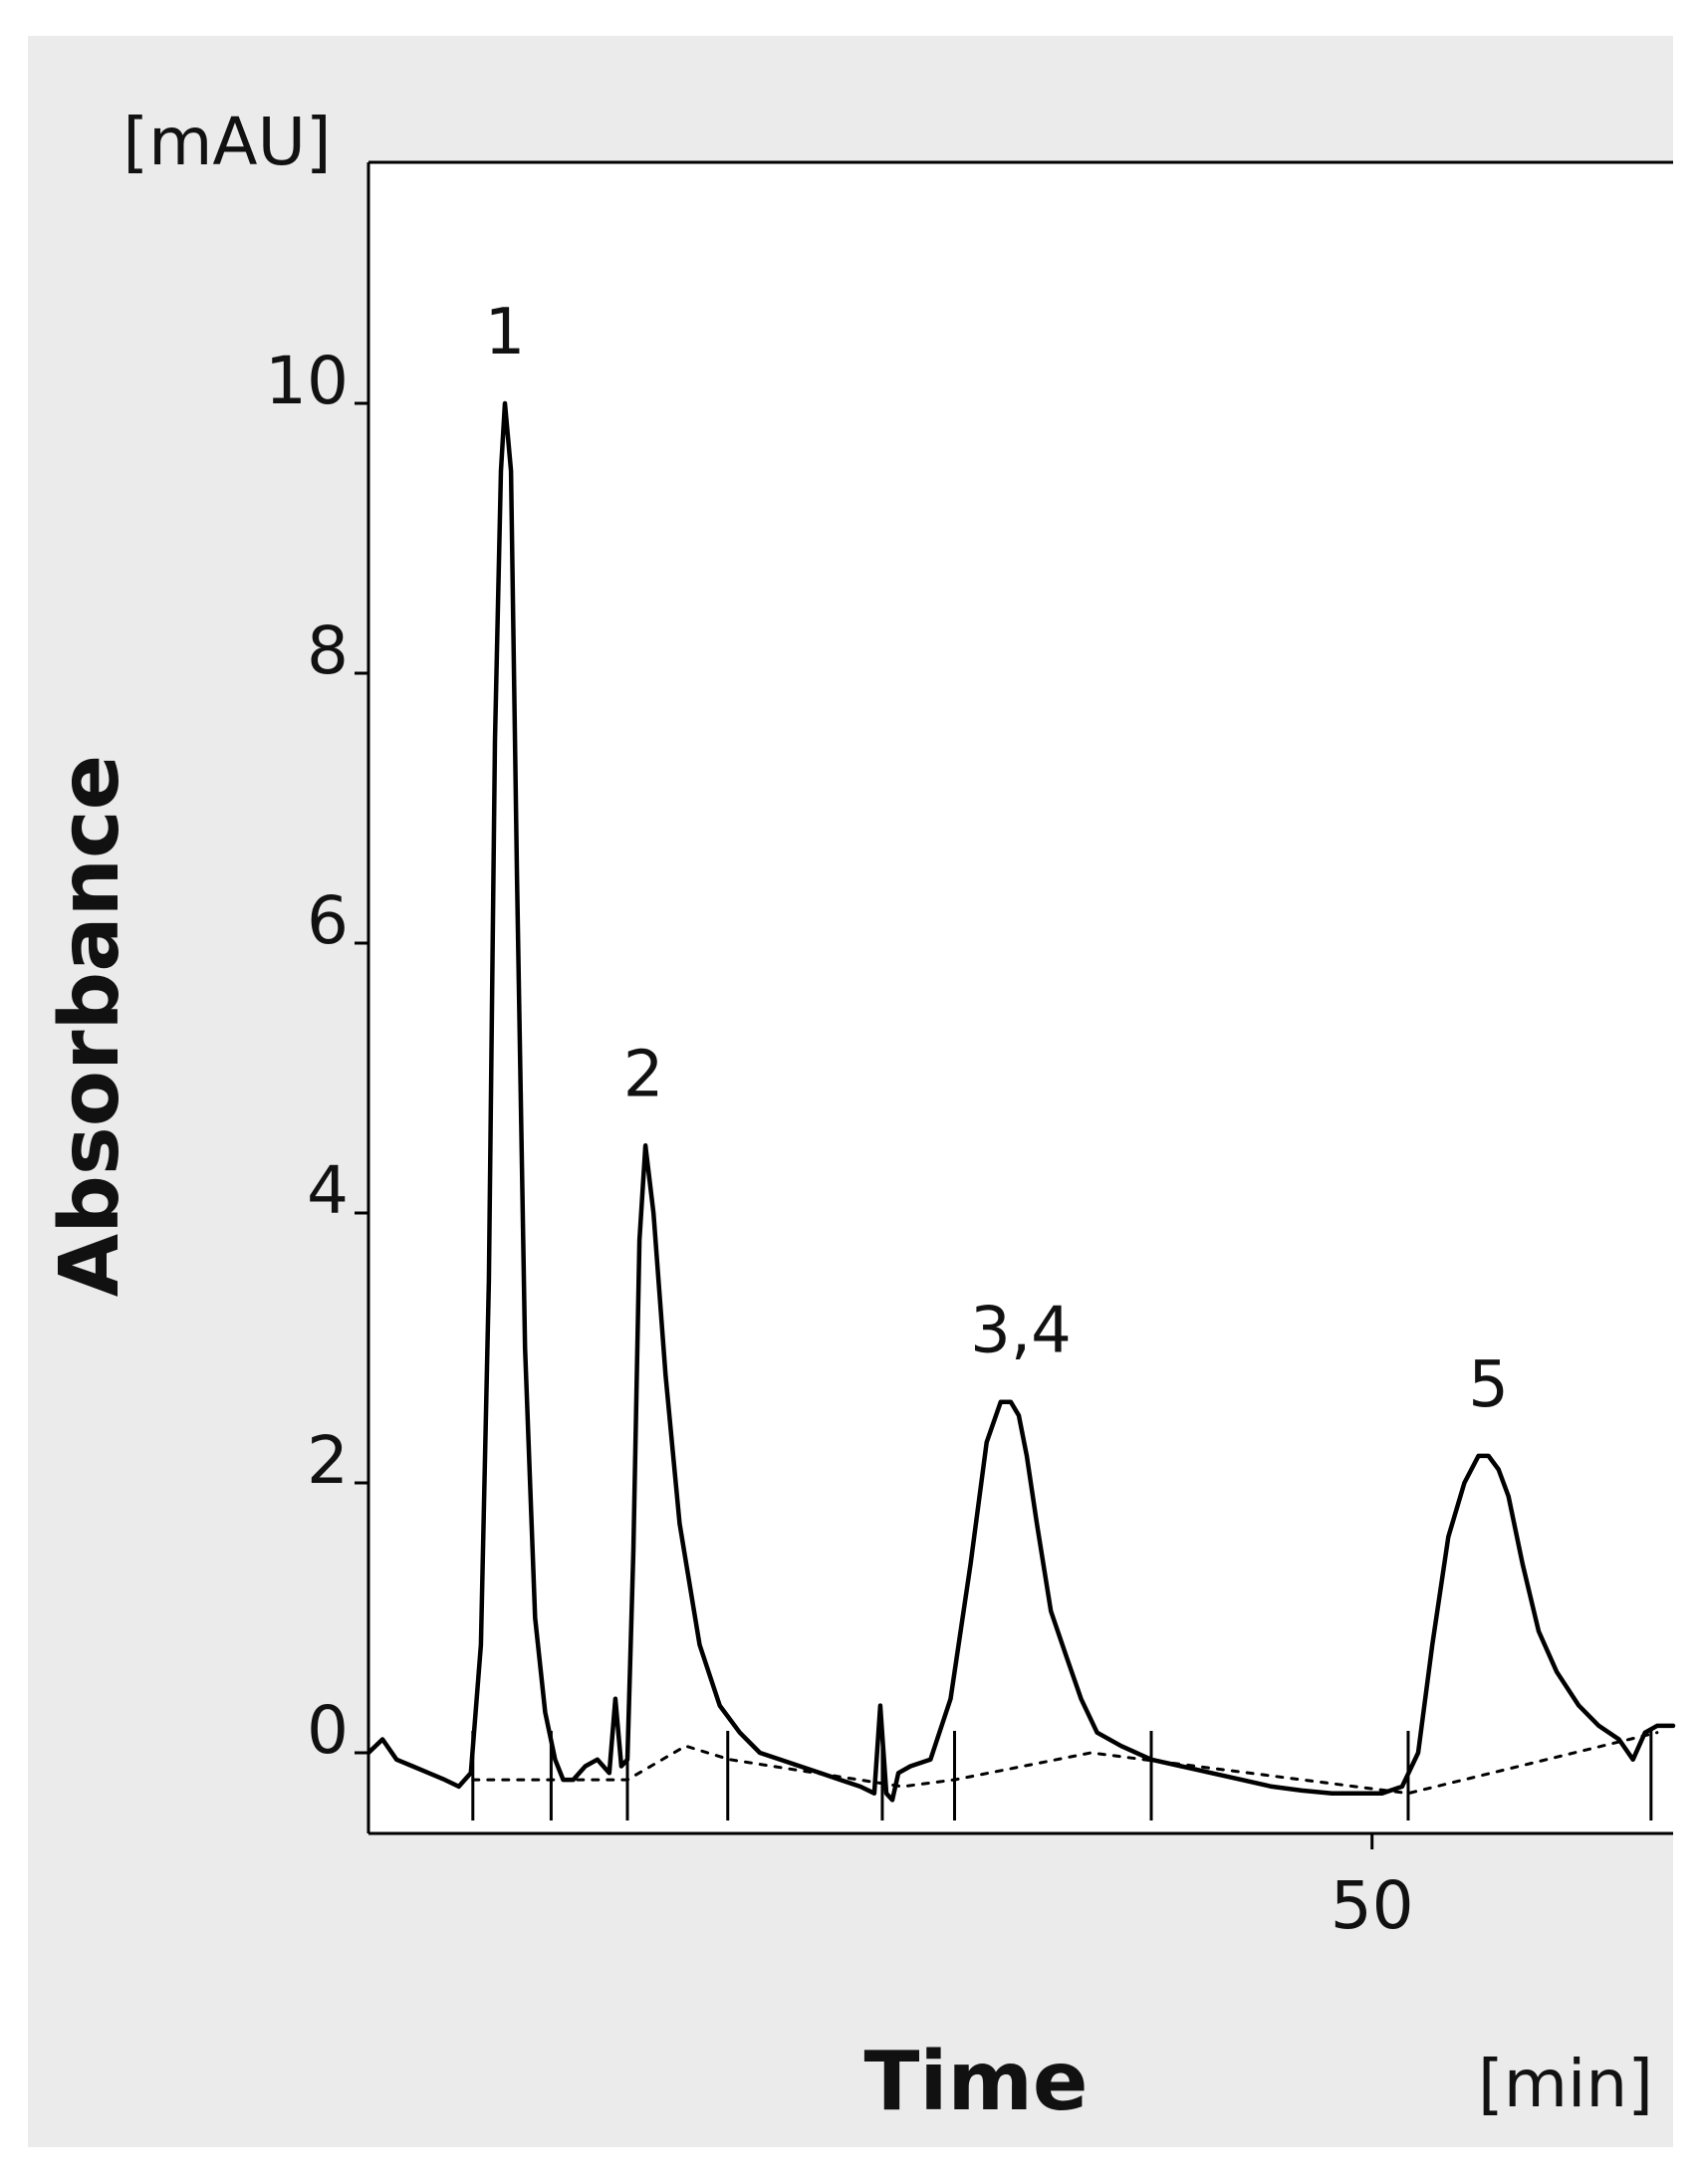 Image resolution: width=1701 pixels, height=2184 pixels. I want to click on x-axis-title: Time, so click(976, 2082).